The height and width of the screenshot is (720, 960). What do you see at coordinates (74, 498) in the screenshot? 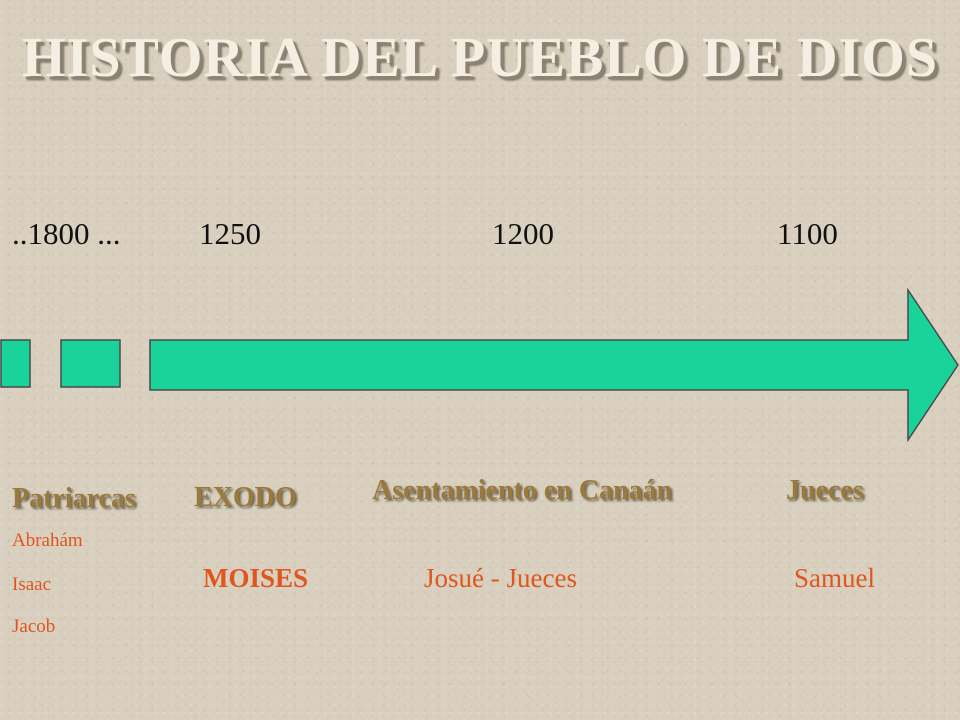
I see `heading-patriarcas: Patriarcas` at bounding box center [74, 498].